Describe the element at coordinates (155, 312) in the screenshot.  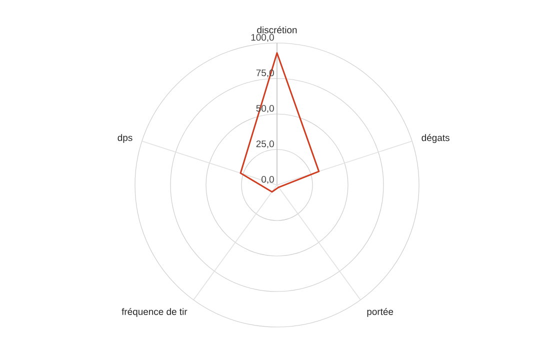
I see `spoke-label: fréquence de tir` at that location.